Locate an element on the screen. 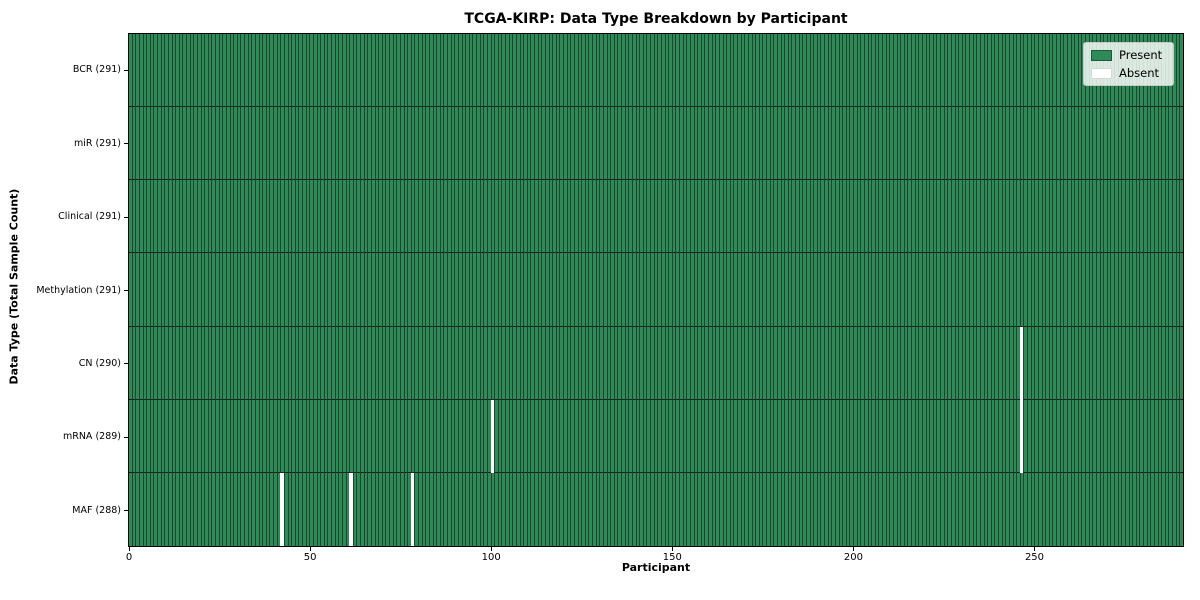 This screenshot has height=600, width=1200. heatmap-cell-absent is located at coordinates (351, 509).